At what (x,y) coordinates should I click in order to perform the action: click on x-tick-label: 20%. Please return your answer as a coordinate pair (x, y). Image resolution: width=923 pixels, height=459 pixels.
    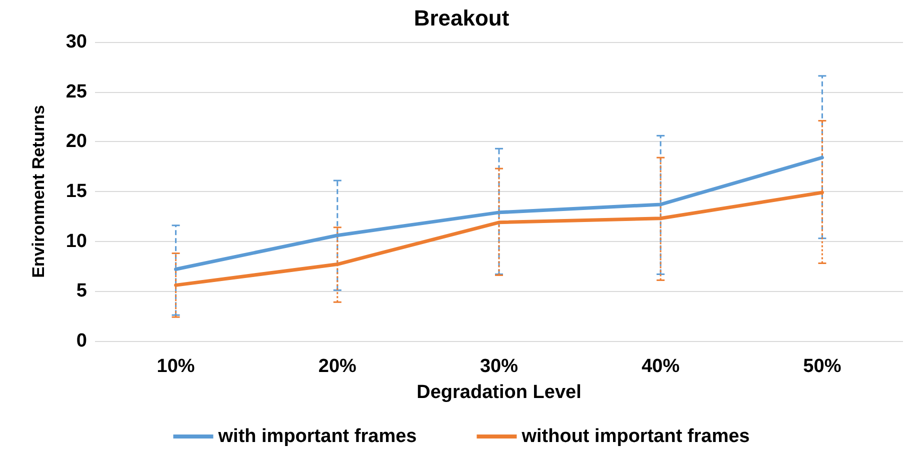
    Looking at the image, I should click on (337, 366).